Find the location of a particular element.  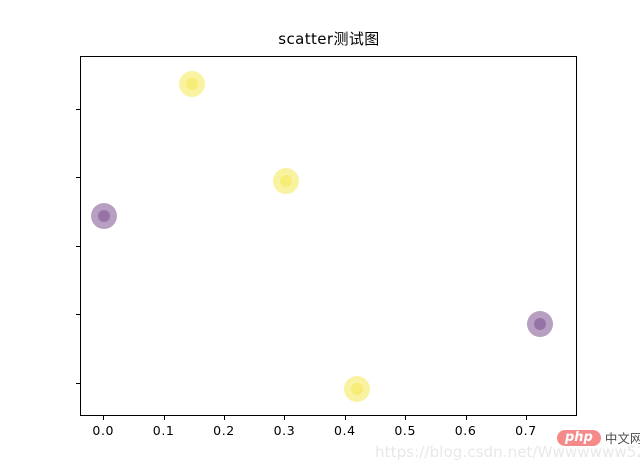

php-badge: php is located at coordinates (579, 437).